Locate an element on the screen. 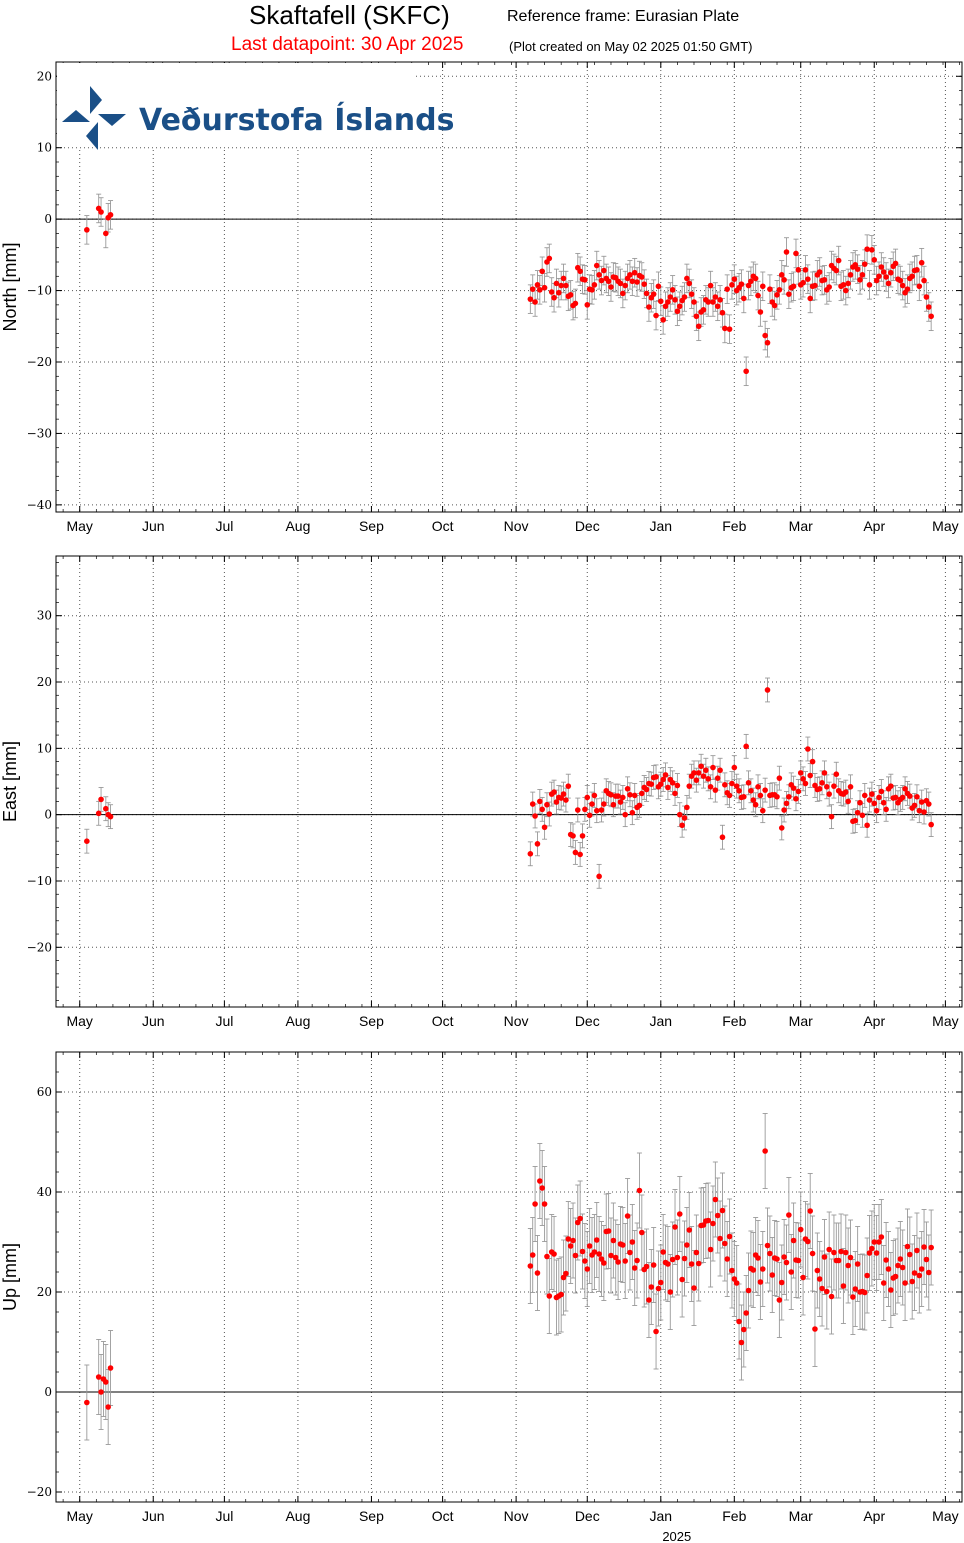 The image size is (964, 1543). x-tick-label: Jul is located at coordinates (224, 526).